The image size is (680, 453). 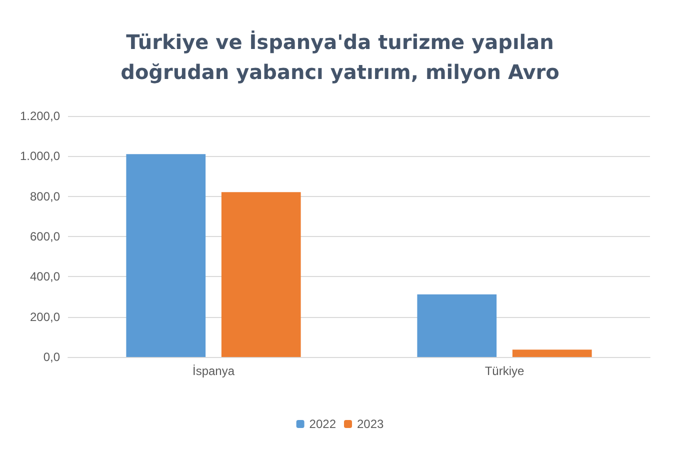 What do you see at coordinates (504, 371) in the screenshot?
I see `x-tick-label: Türkiye` at bounding box center [504, 371].